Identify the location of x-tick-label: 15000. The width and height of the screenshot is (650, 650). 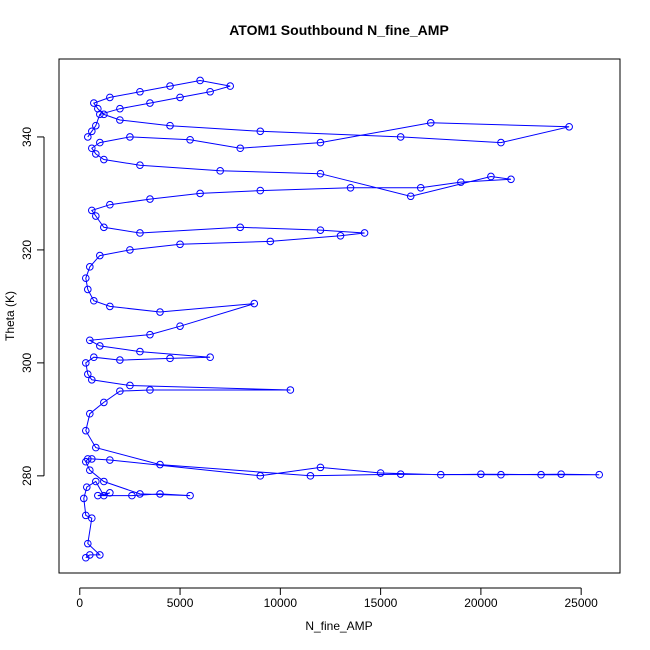
(381, 603).